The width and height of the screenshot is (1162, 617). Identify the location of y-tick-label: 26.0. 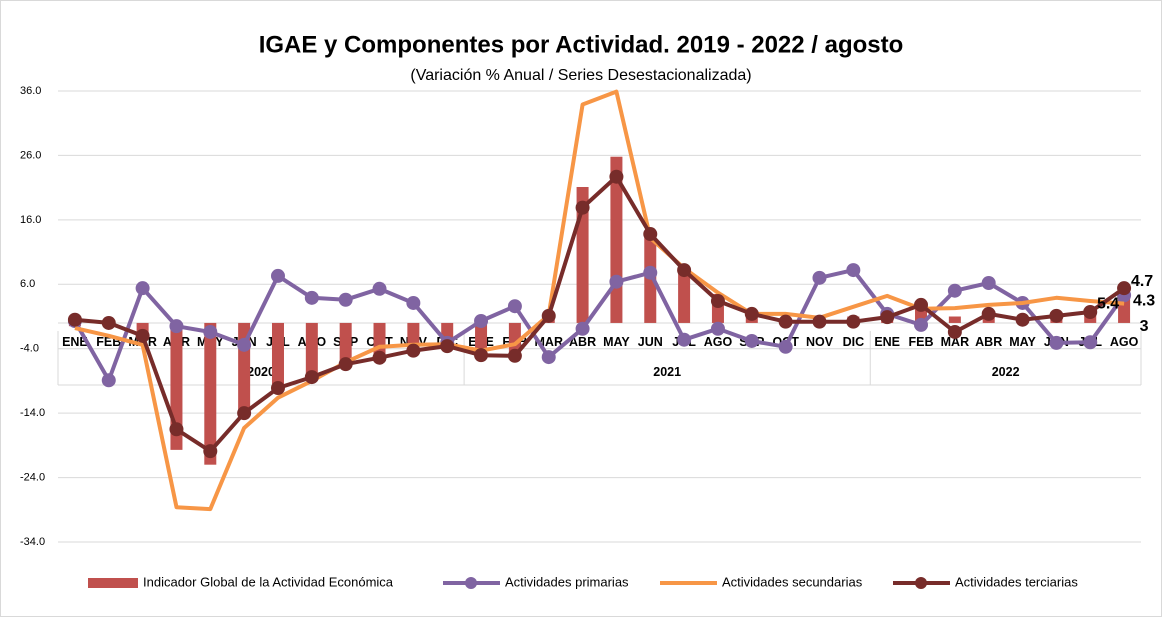
(30, 155).